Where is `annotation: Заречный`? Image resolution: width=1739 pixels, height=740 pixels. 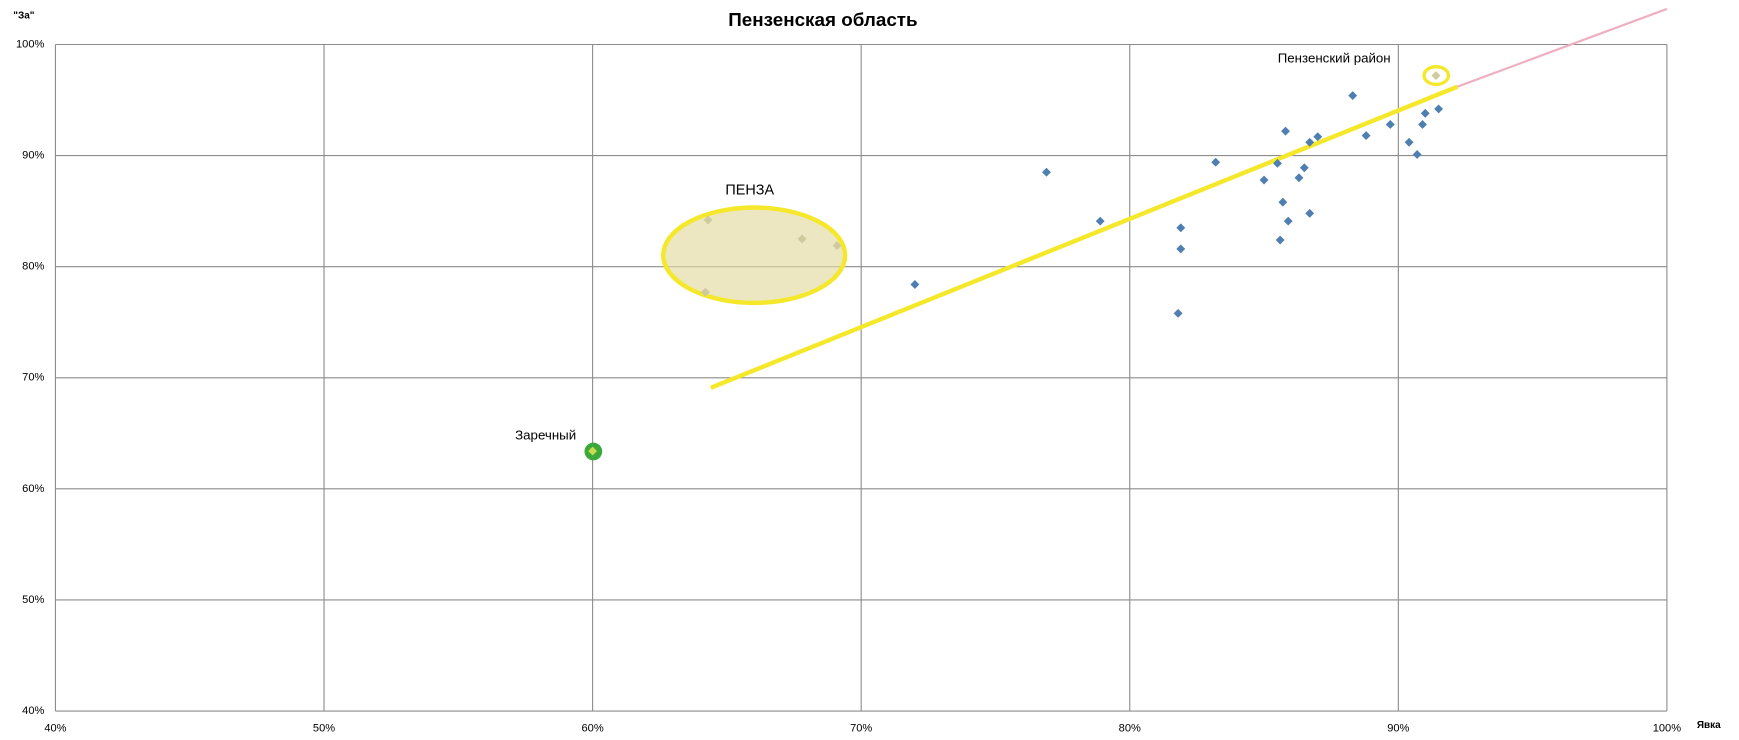 annotation: Заречный is located at coordinates (545, 435).